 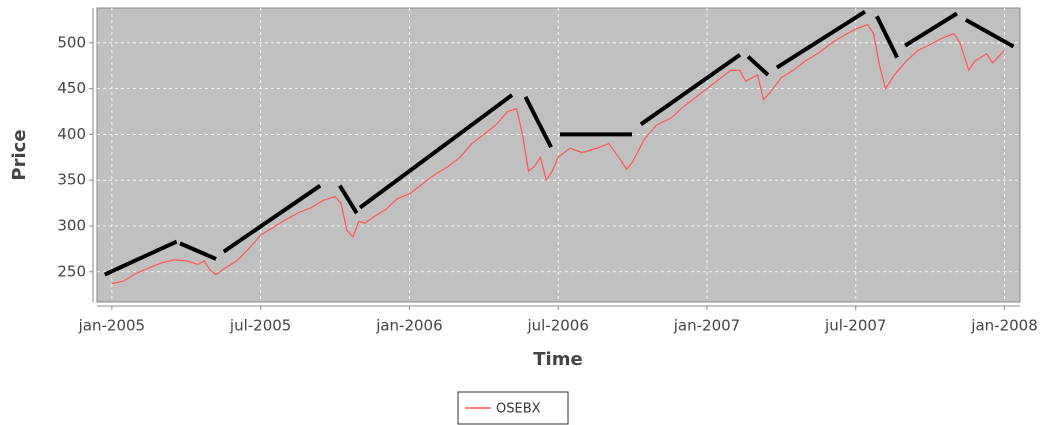 What do you see at coordinates (19, 154) in the screenshot?
I see `y-axis-title: Price` at bounding box center [19, 154].